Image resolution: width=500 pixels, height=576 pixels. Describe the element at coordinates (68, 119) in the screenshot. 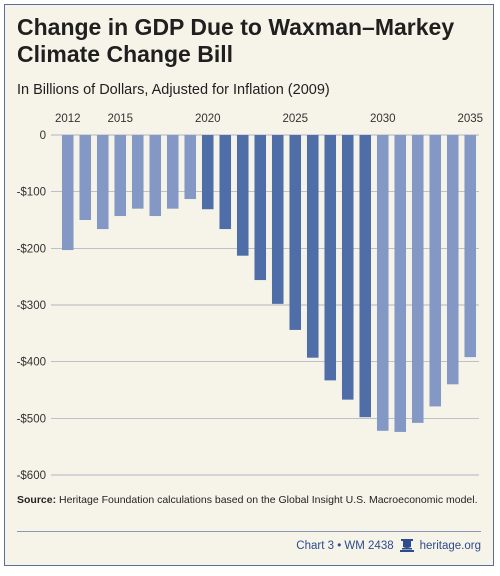

I see `x-tick-label: 2012` at that location.